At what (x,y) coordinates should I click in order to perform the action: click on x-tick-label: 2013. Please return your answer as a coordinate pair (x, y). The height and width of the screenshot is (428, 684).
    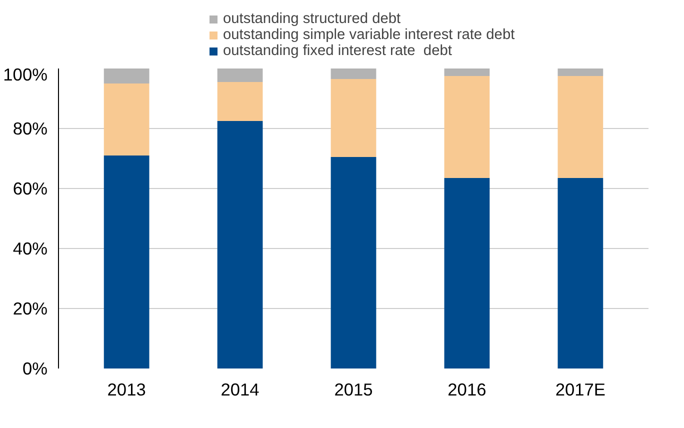
    Looking at the image, I should click on (126, 390).